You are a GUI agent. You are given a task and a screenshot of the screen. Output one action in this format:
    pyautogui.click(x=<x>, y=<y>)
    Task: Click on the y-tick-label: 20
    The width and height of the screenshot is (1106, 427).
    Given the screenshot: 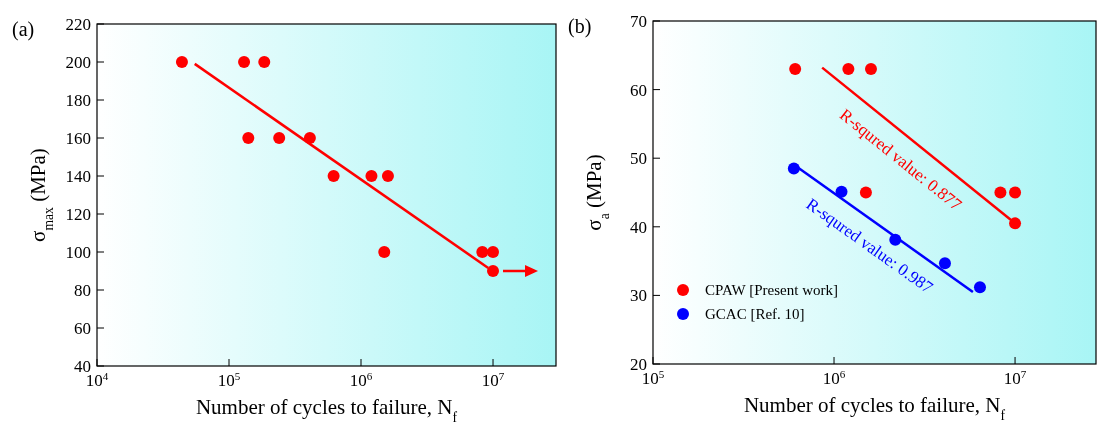 What is the action you would take?
    pyautogui.click(x=638, y=364)
    